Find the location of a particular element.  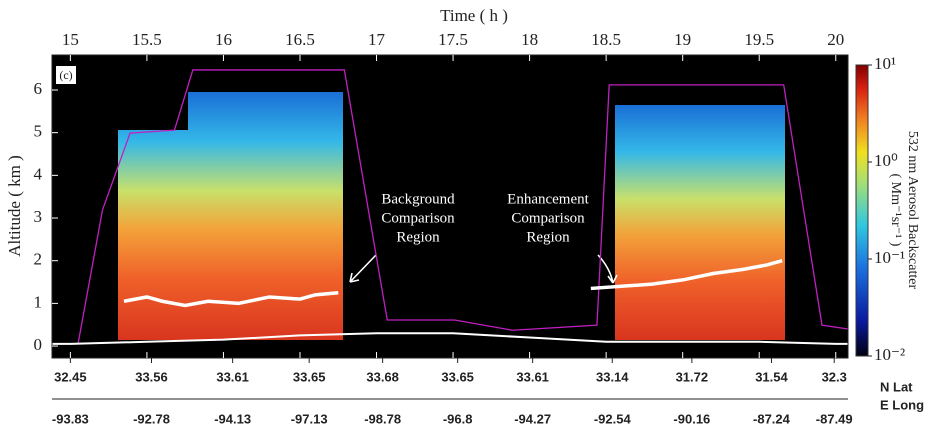

y-tick-label: 5 is located at coordinates (38, 131).